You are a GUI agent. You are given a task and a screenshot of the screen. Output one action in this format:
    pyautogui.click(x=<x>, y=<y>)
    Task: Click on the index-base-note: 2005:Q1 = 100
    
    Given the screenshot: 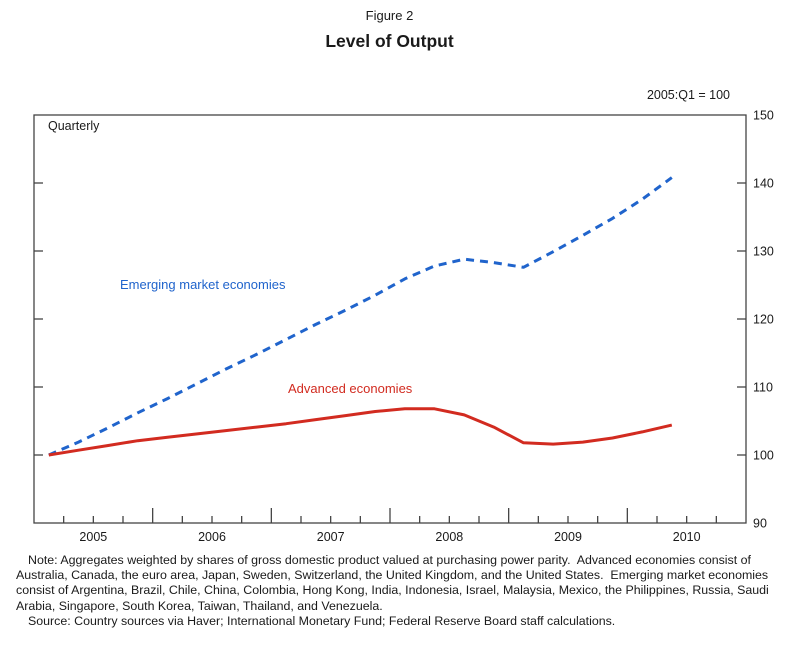 What is the action you would take?
    pyautogui.click(x=688, y=95)
    